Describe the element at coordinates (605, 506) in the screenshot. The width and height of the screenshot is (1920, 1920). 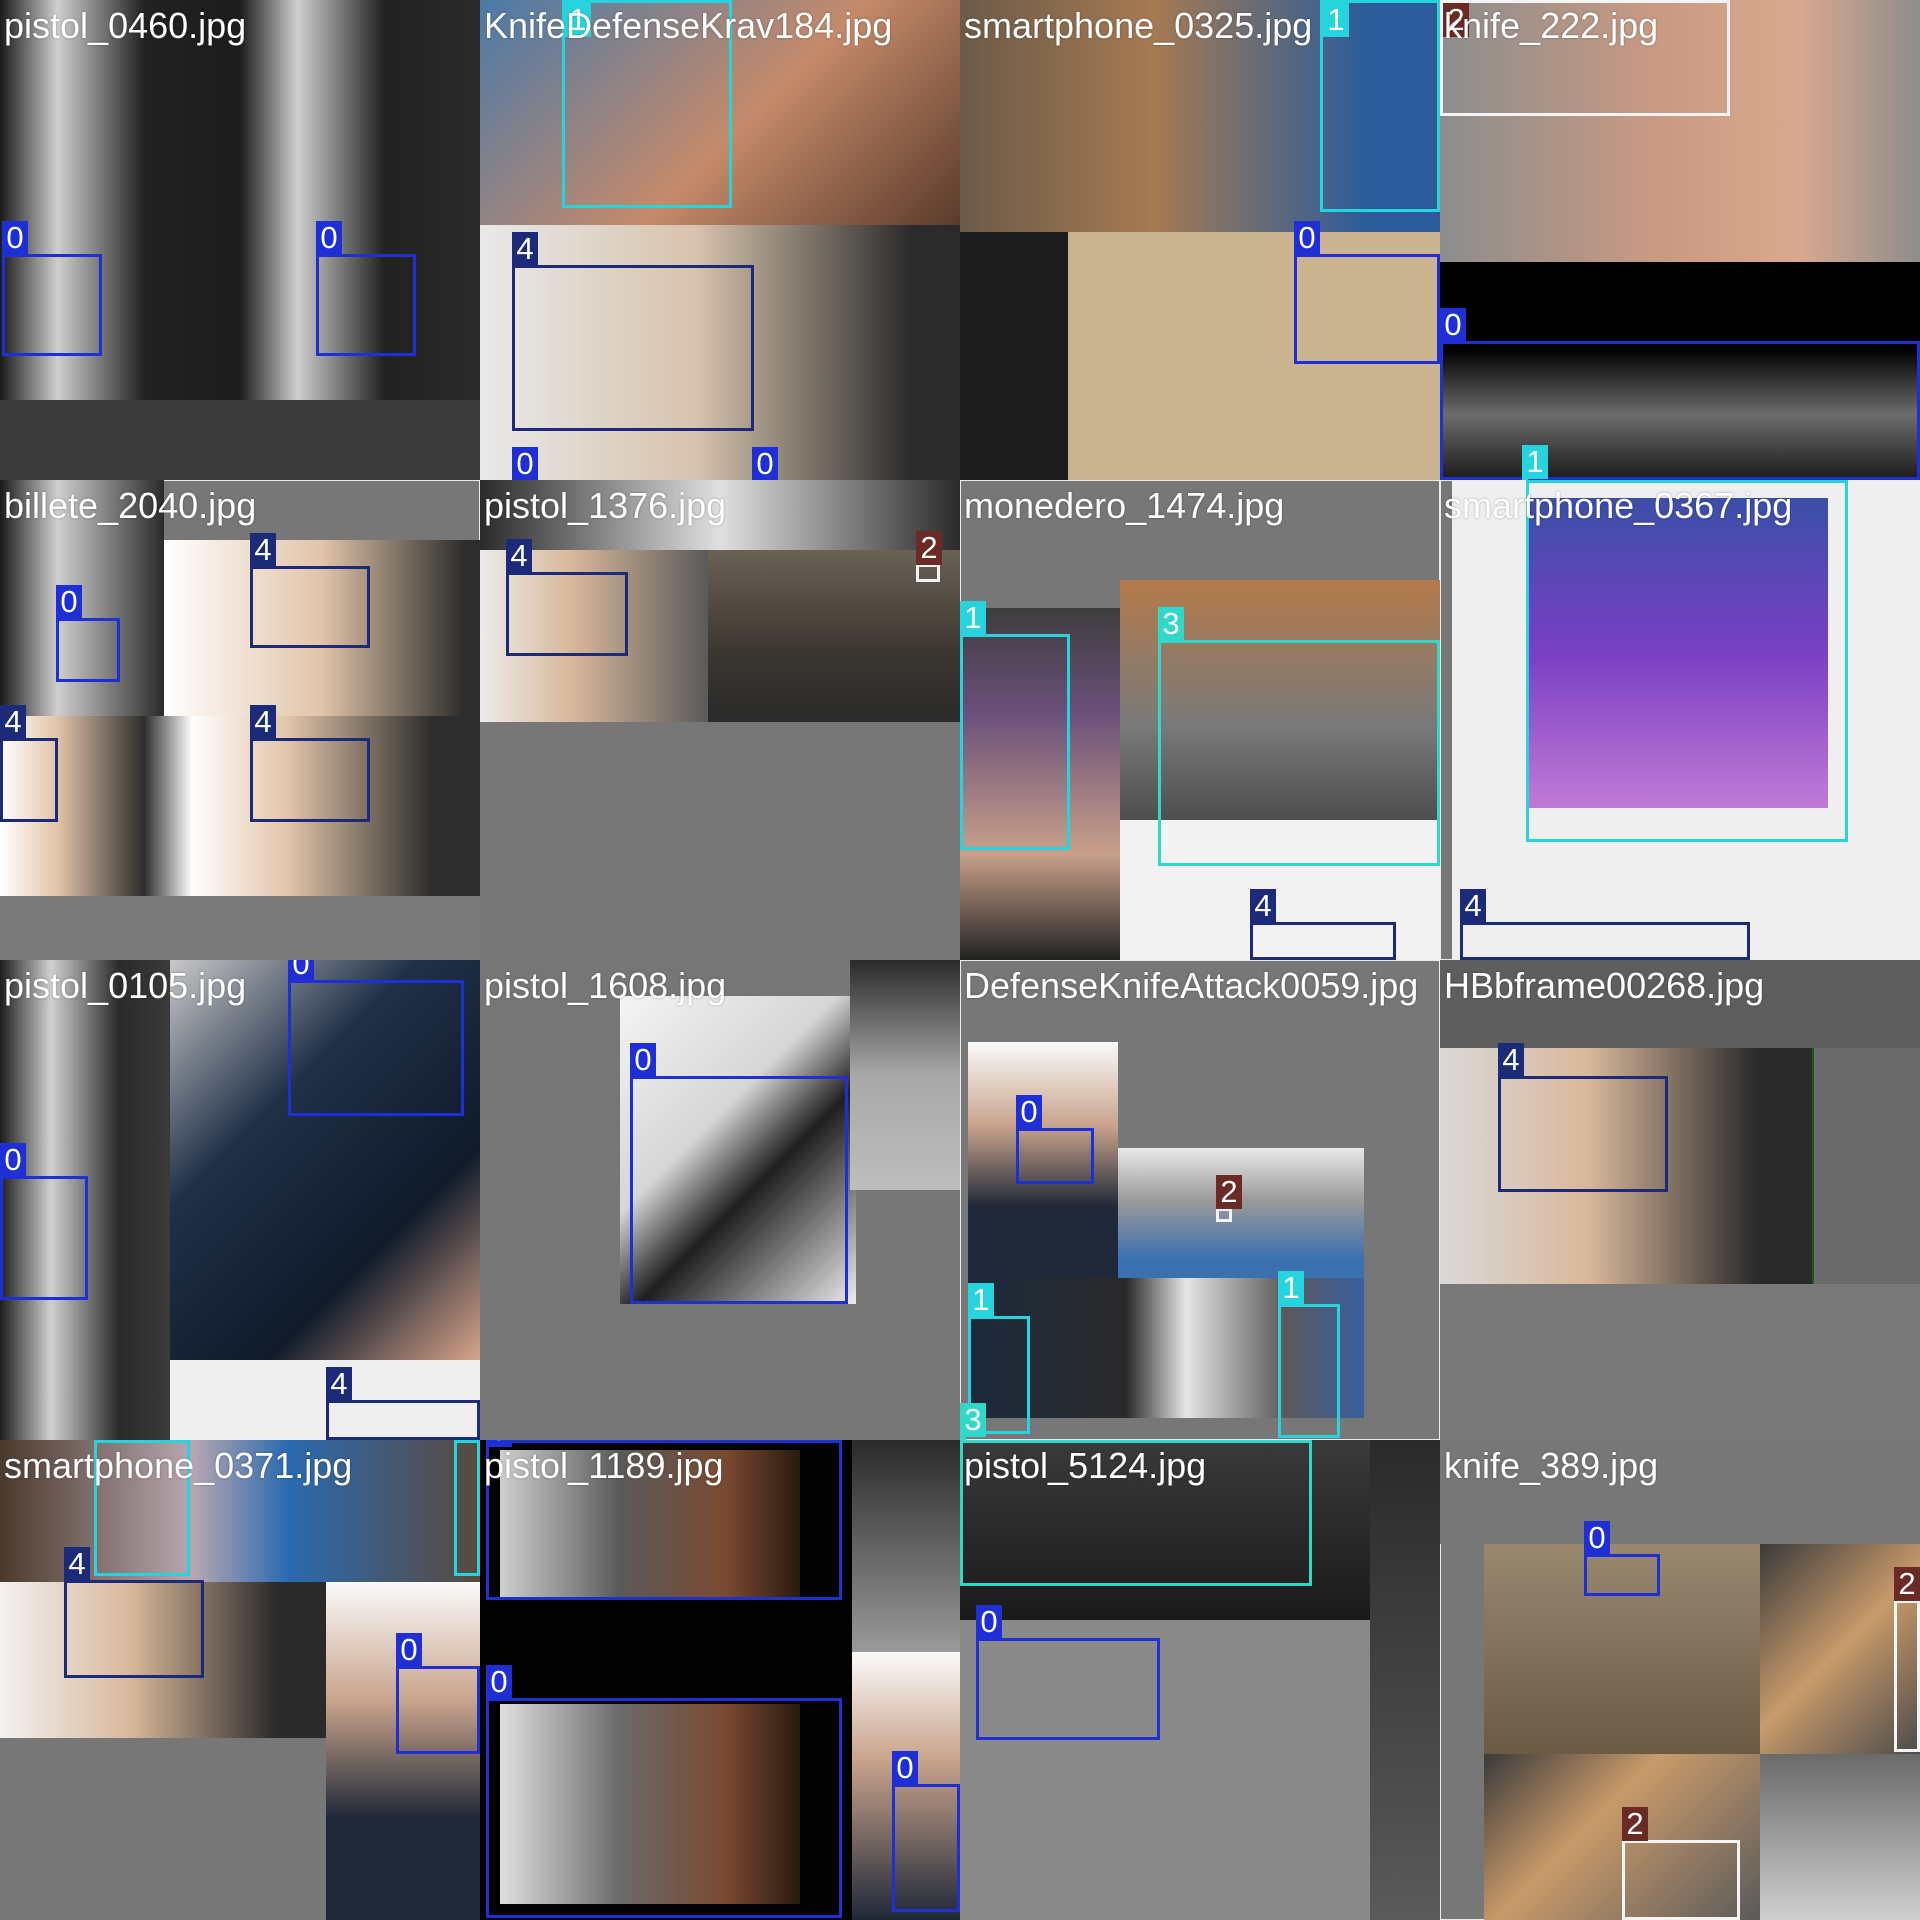
I see `filename-label: pistol_1376.jpg` at that location.